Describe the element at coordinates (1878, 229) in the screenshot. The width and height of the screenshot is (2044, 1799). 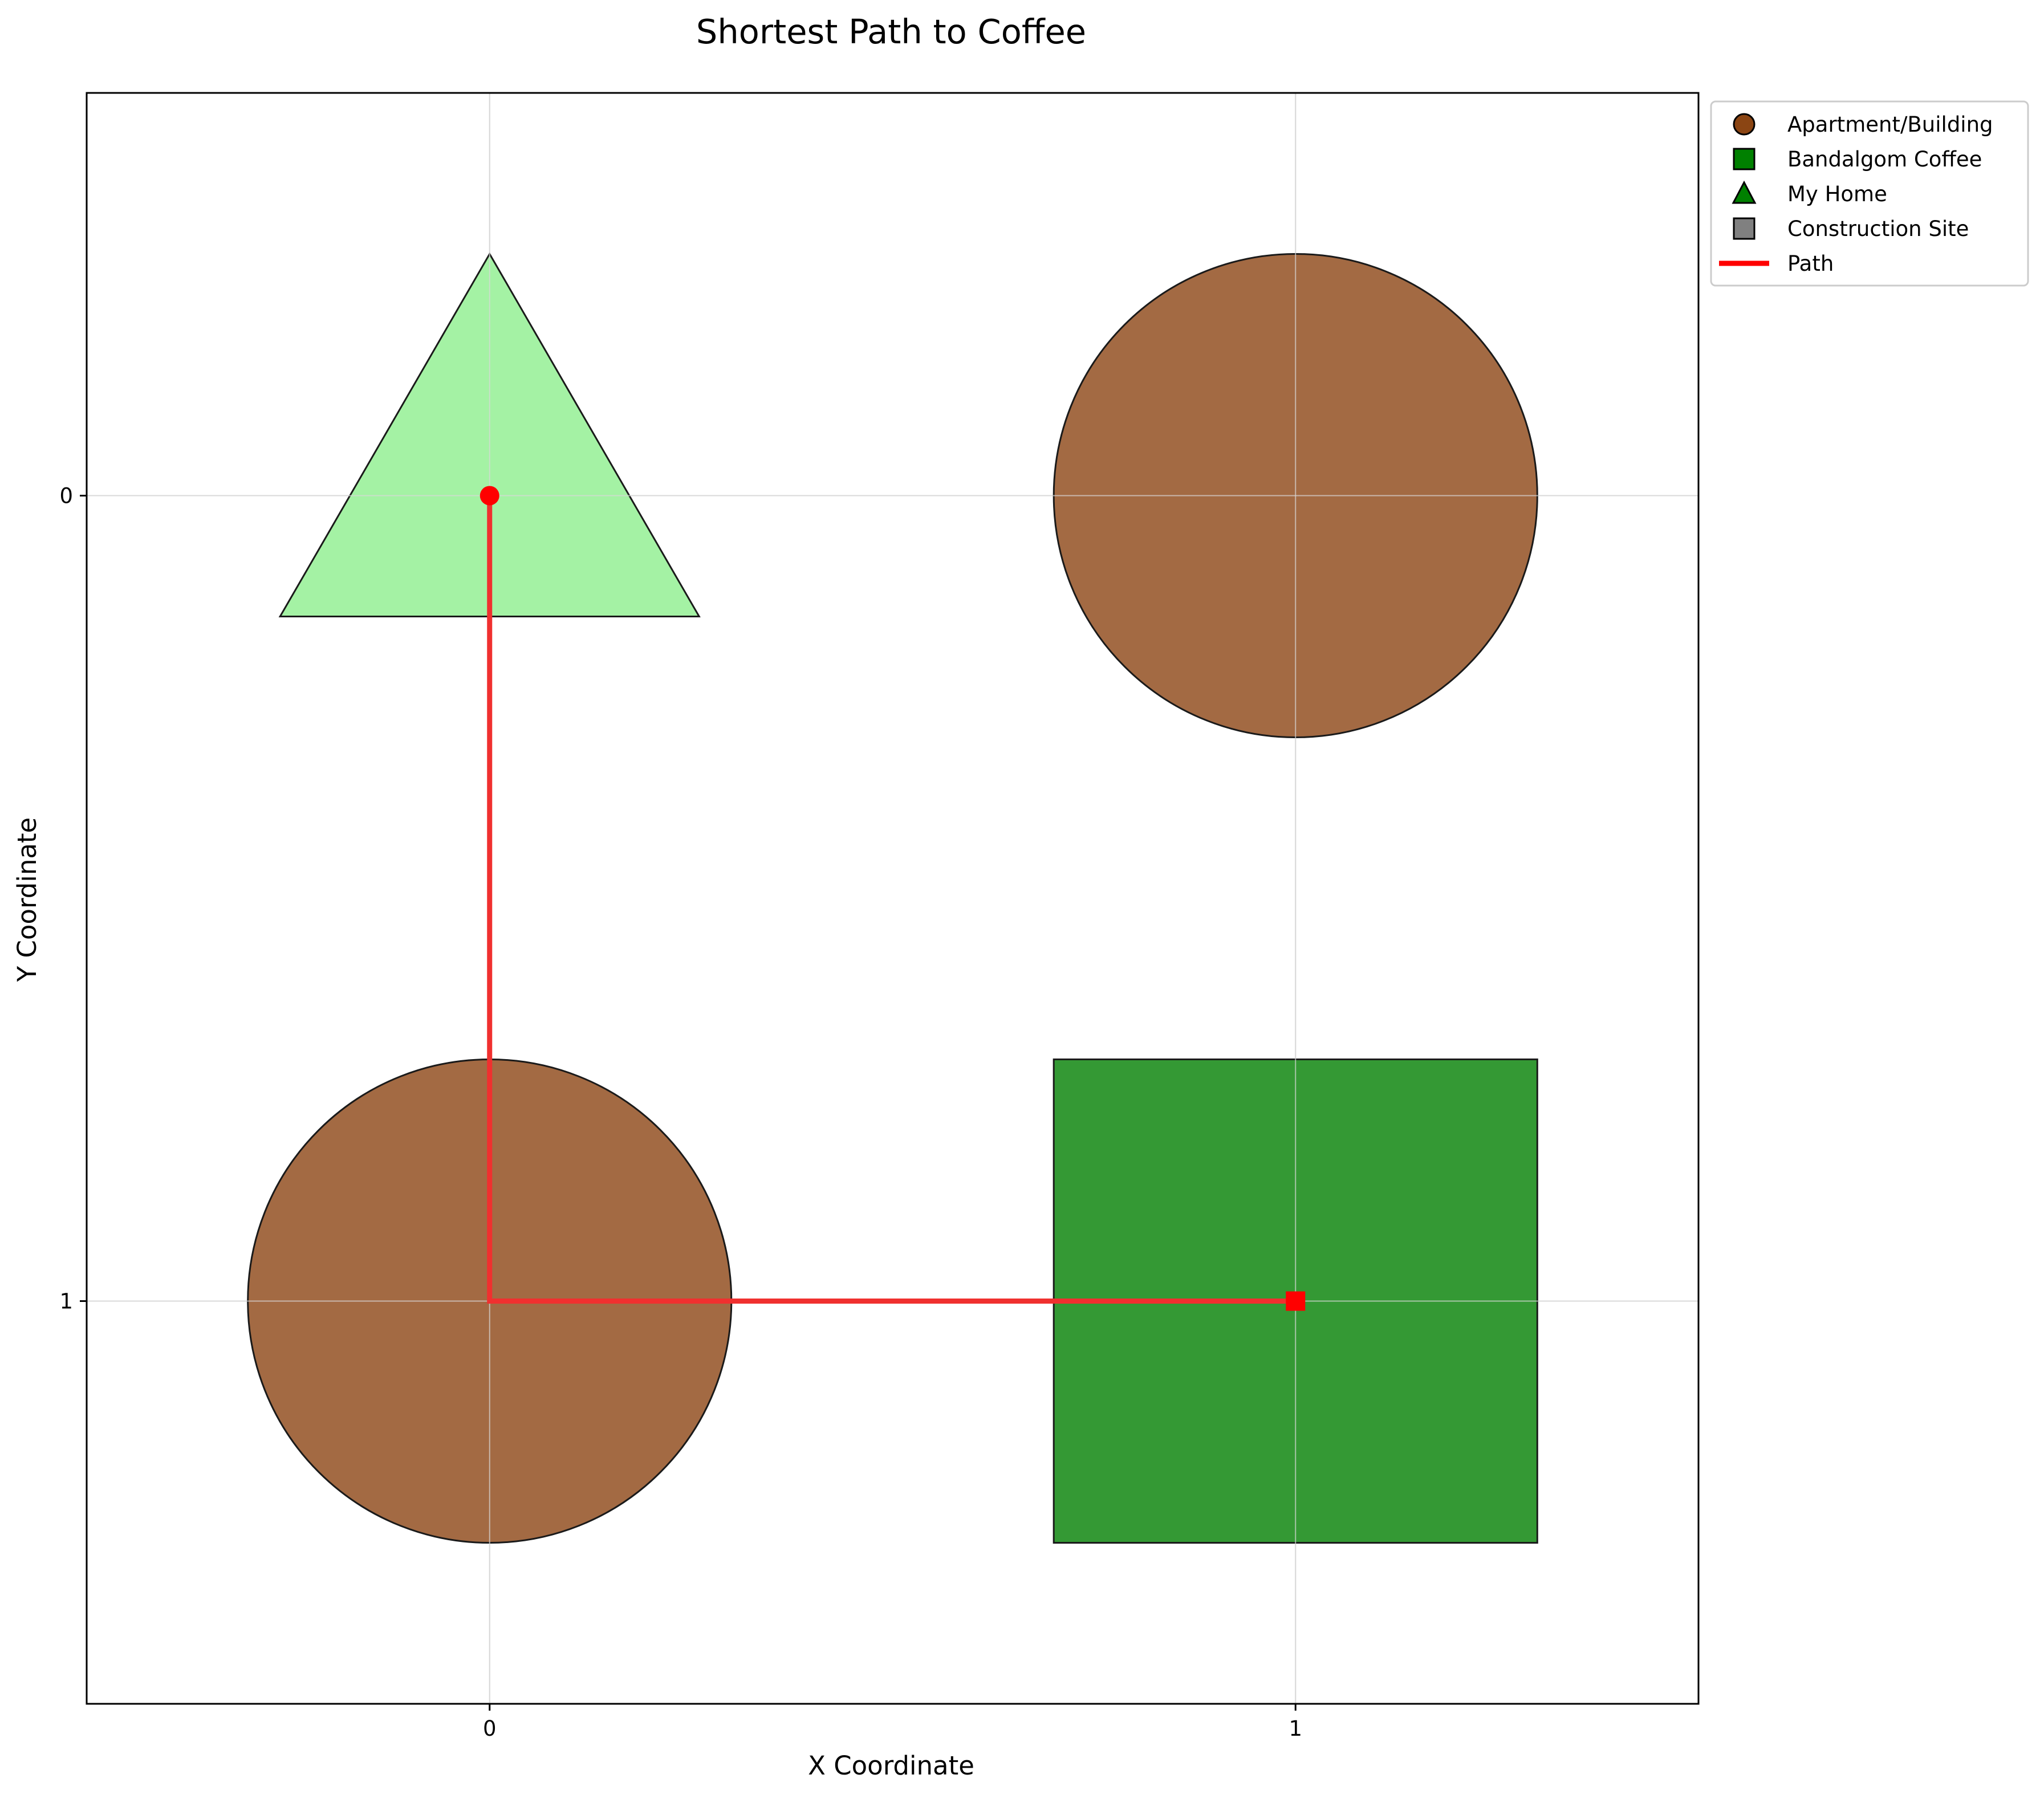
I see `legend-label: Construction Site` at that location.